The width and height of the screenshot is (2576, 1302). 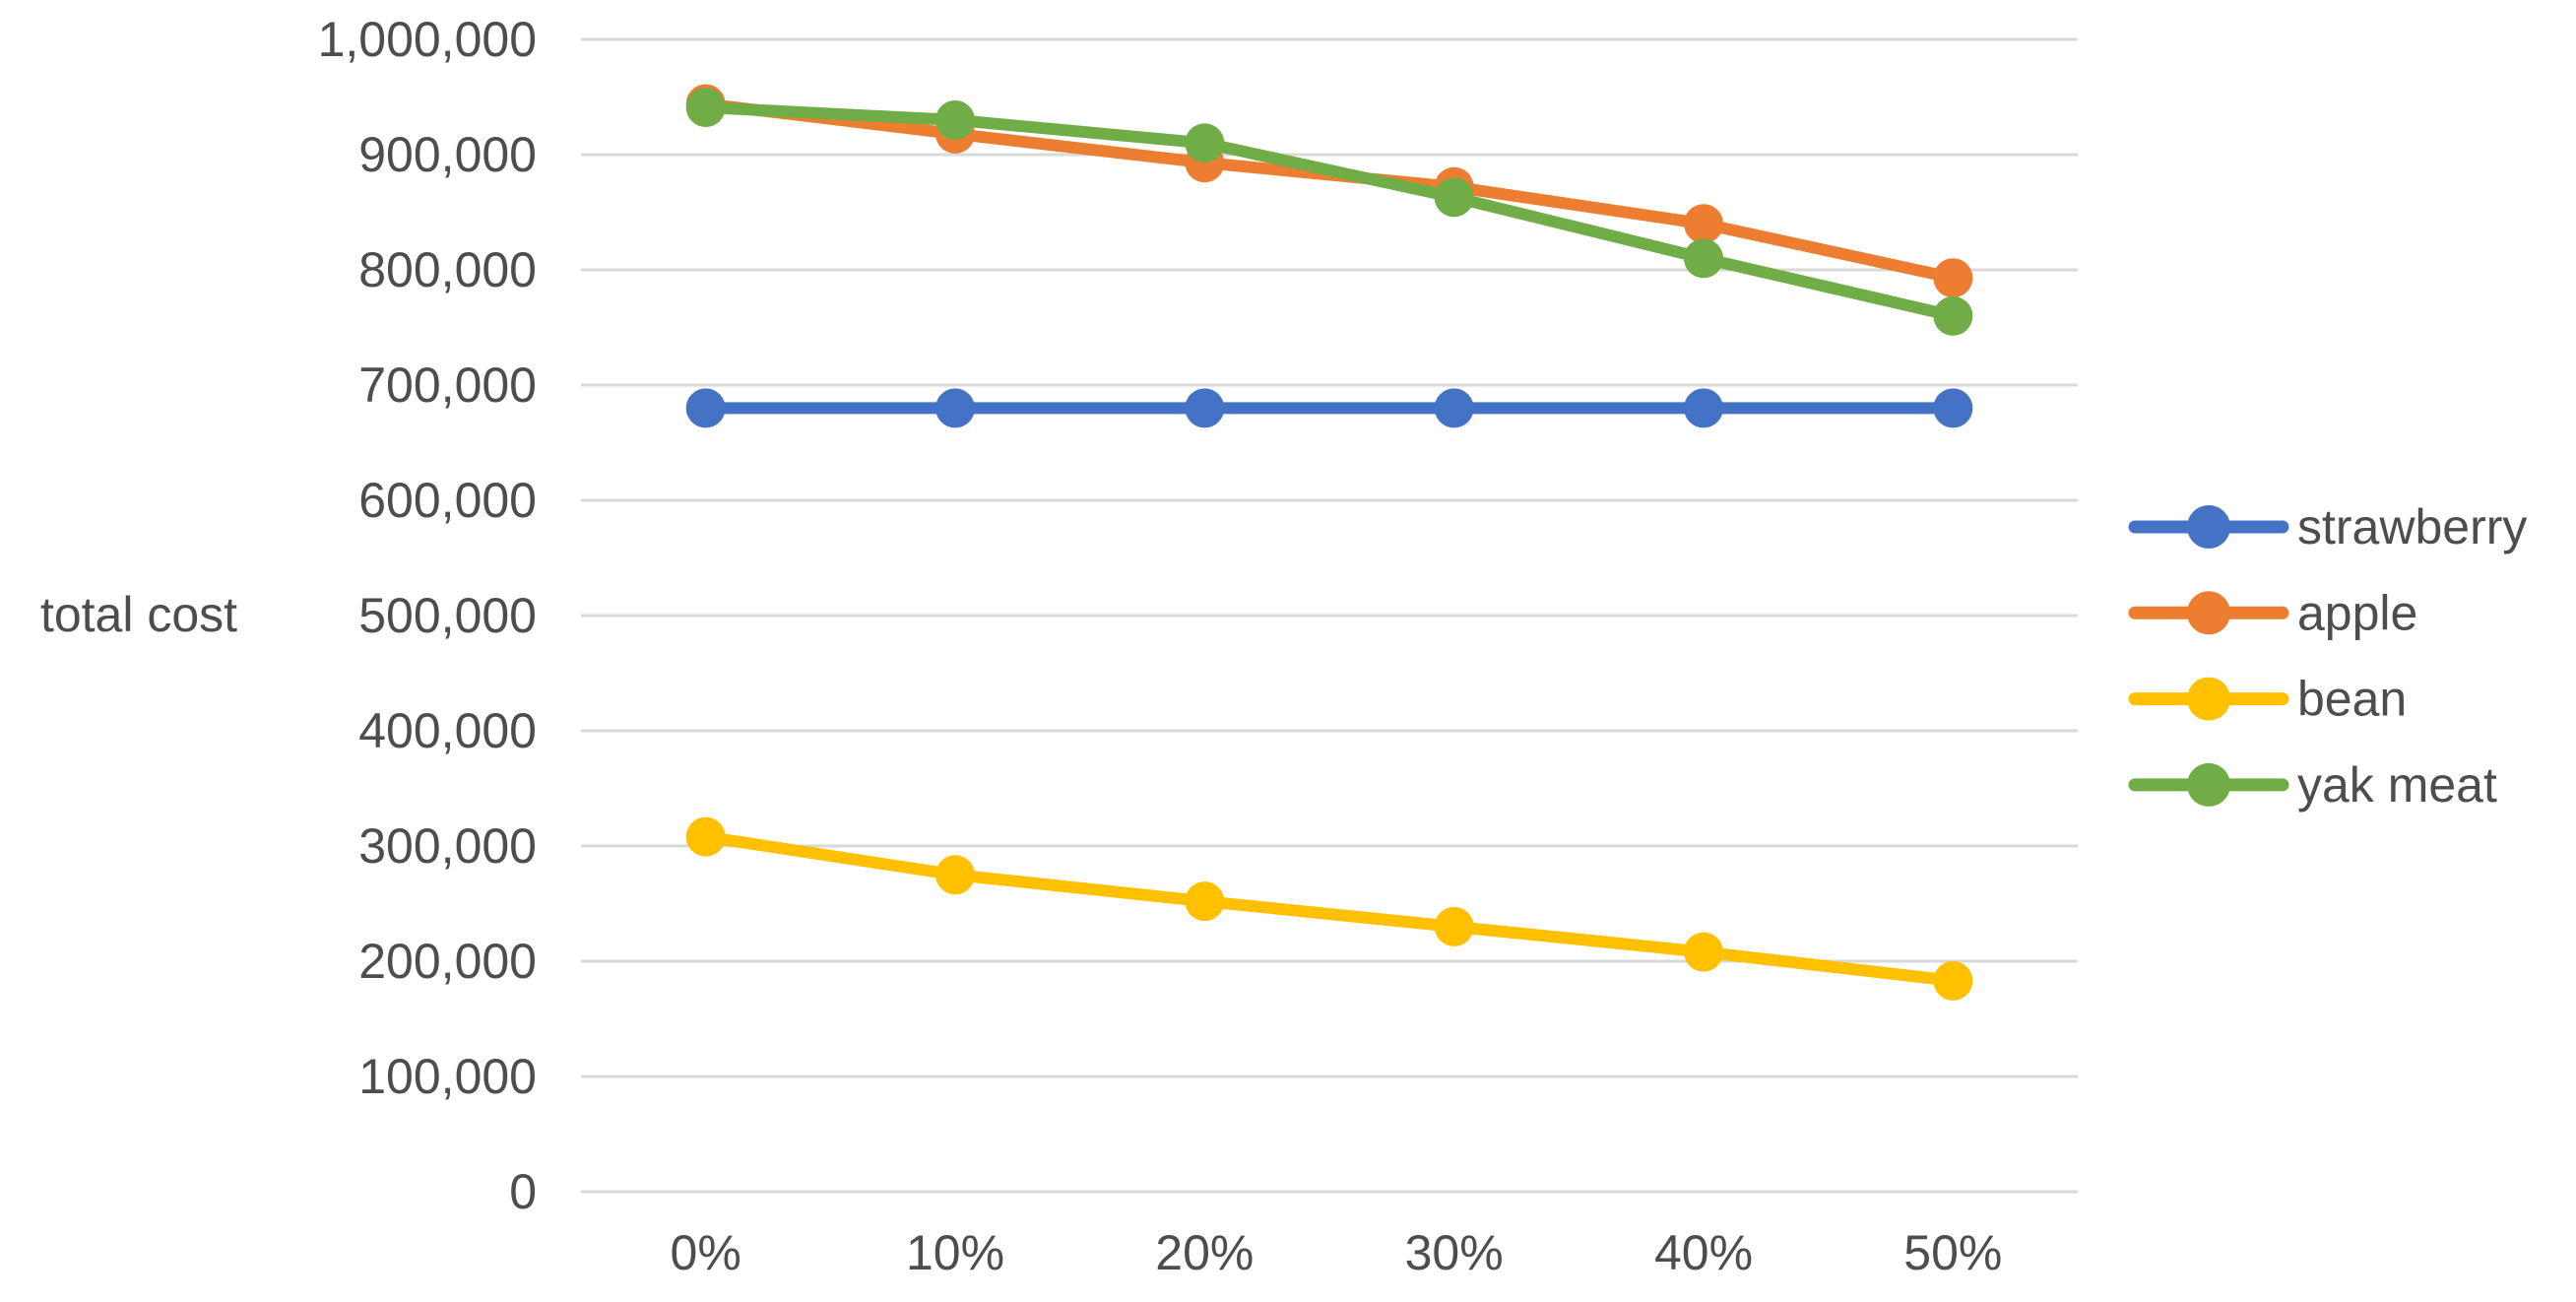 I want to click on series-line-apple, so click(x=1329, y=191).